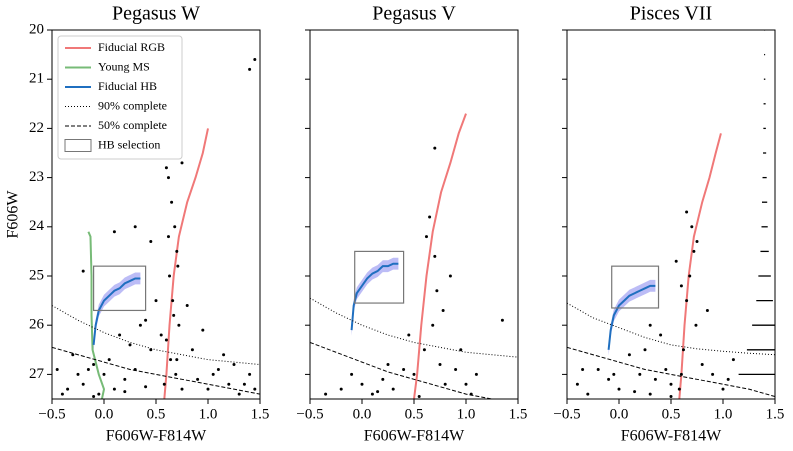 This screenshot has width=793, height=451. What do you see at coordinates (78, 145) in the screenshot?
I see `legend-swatch` at bounding box center [78, 145].